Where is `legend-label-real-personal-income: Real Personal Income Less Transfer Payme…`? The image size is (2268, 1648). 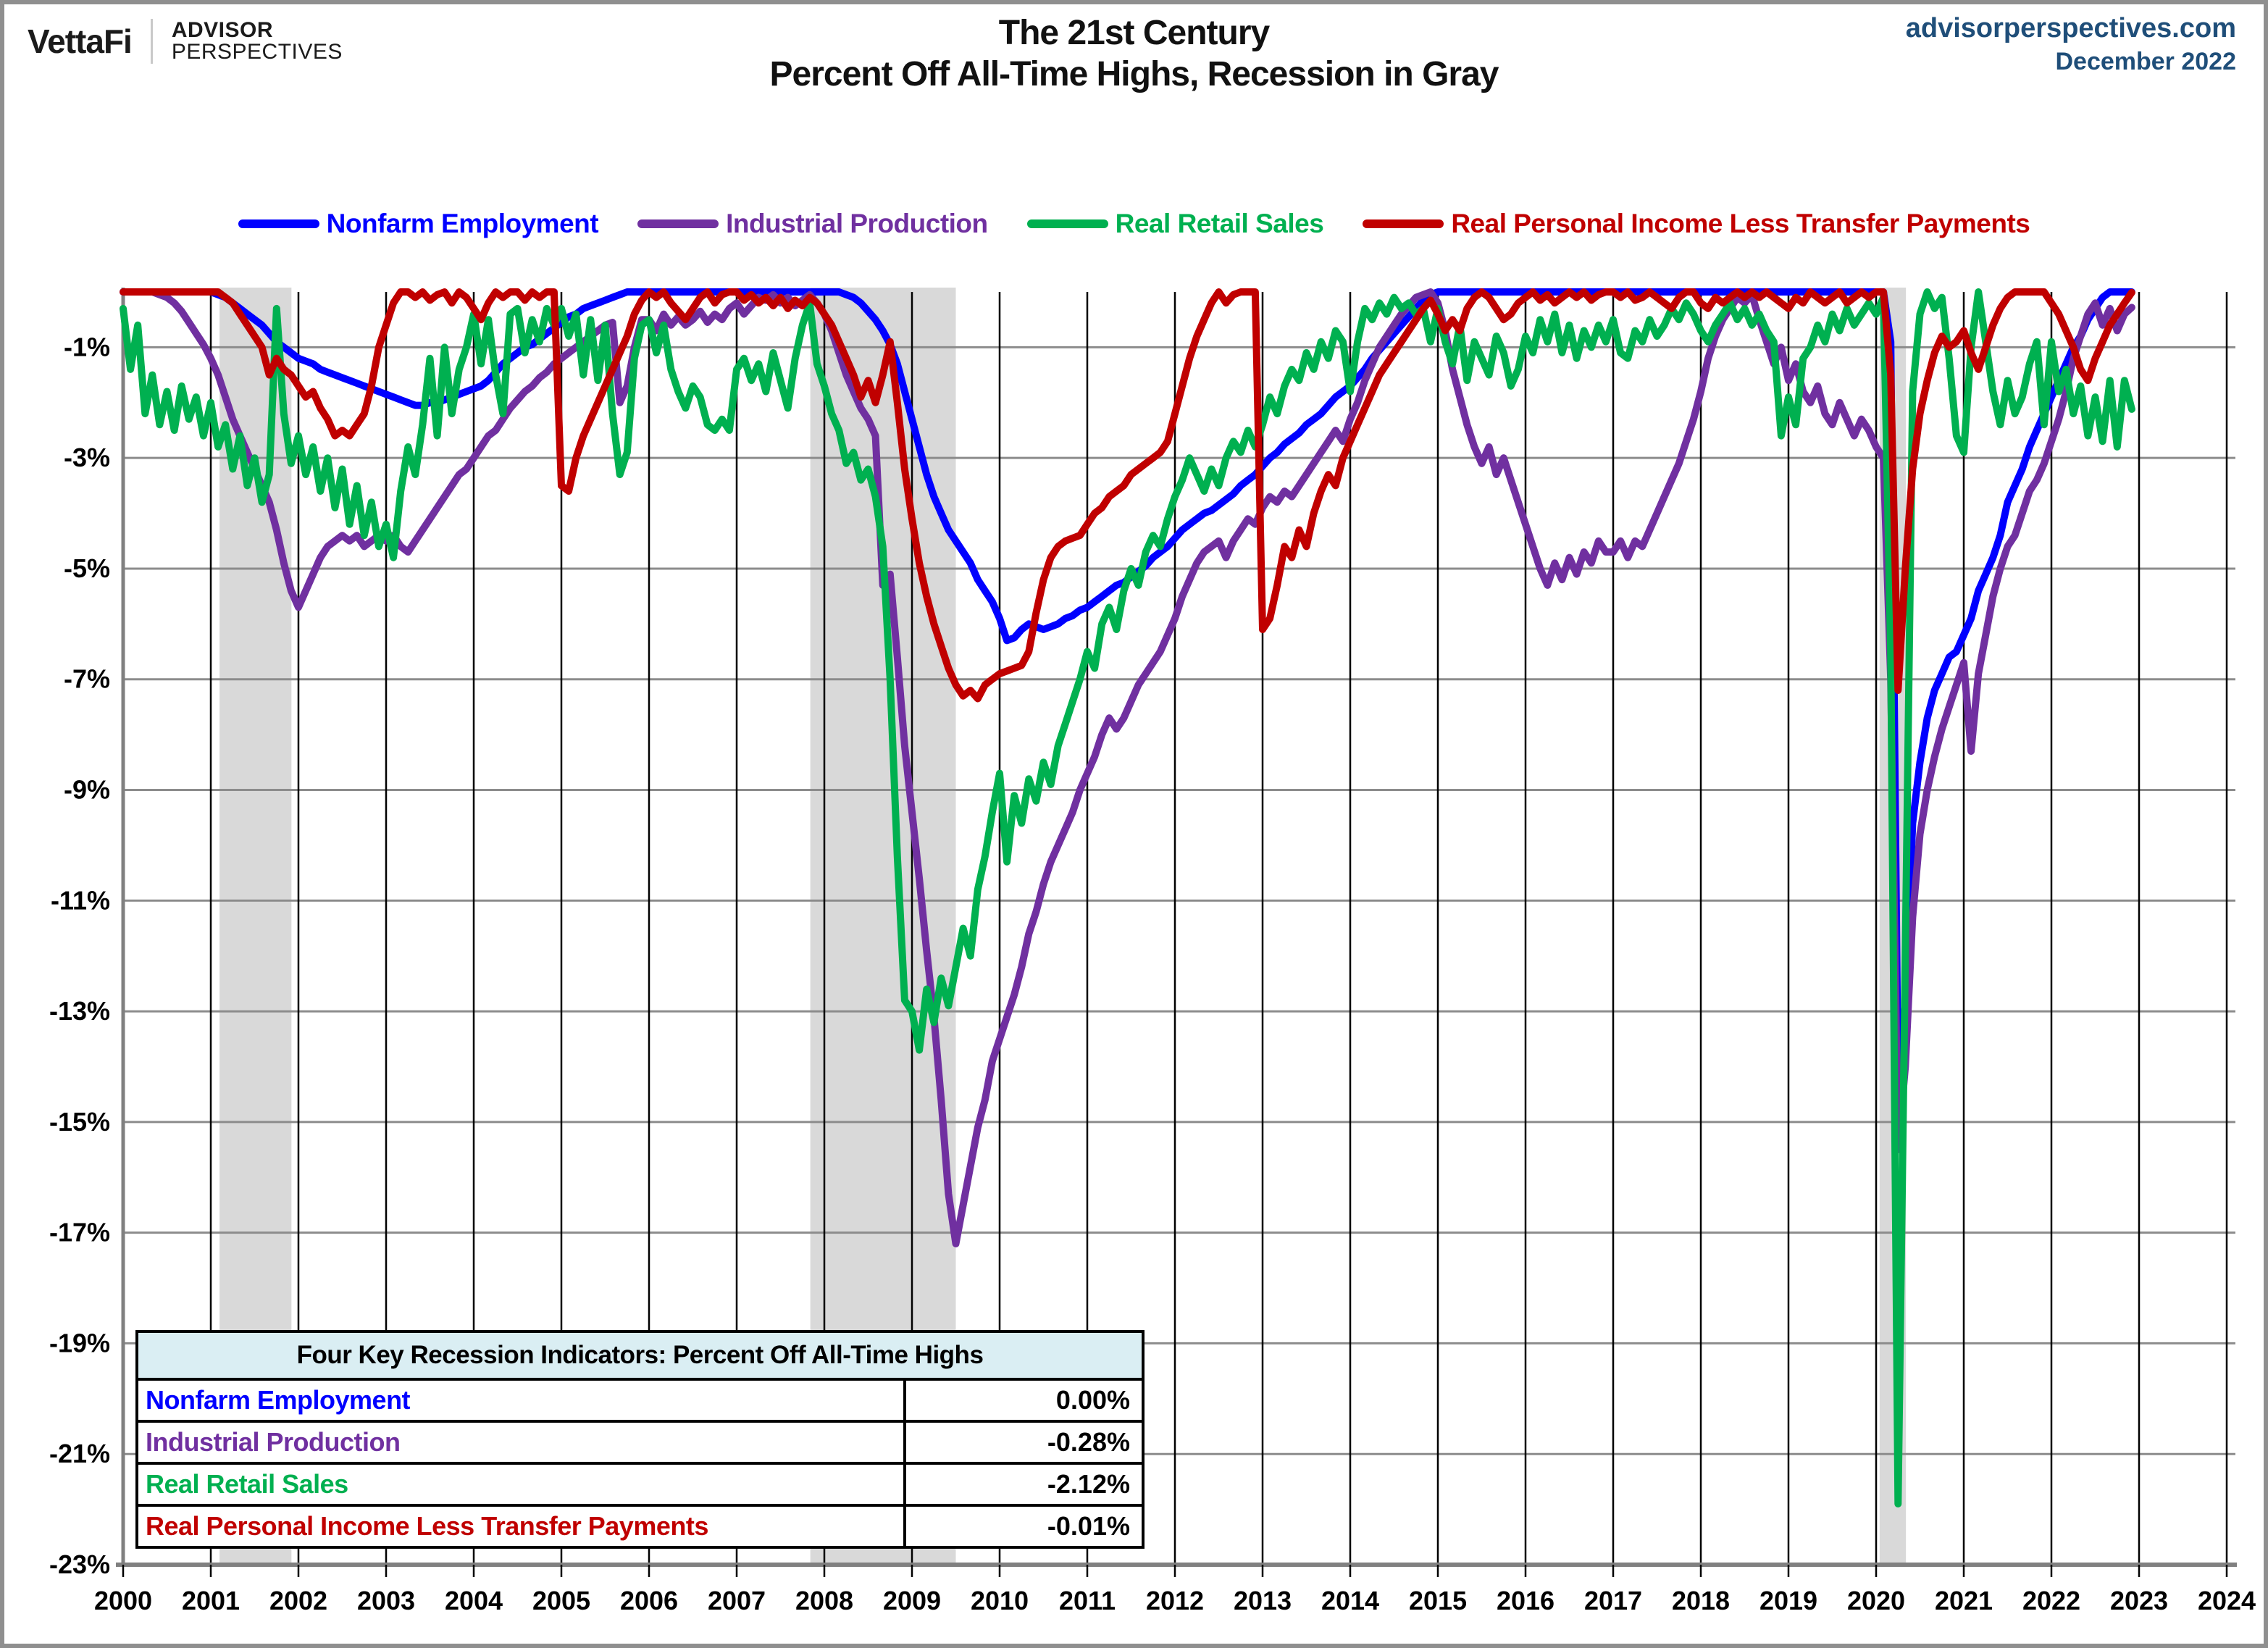 legend-label-real-personal-income: Real Personal Income Less Transfer Payme… is located at coordinates (1741, 223).